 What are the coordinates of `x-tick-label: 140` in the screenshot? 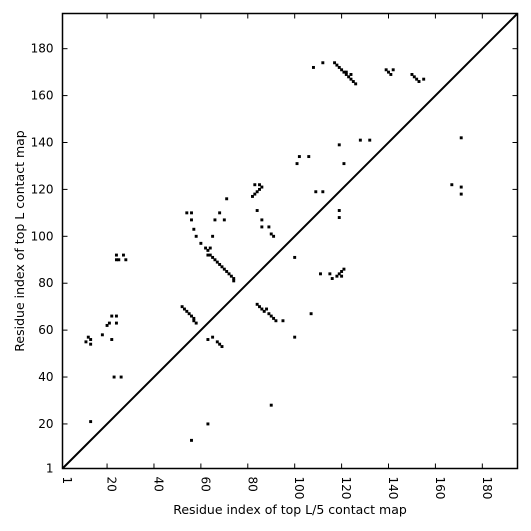 It's located at (393, 488).